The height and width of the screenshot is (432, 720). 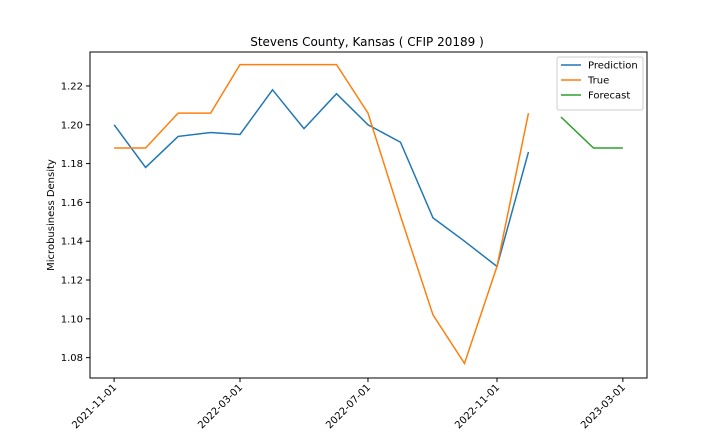 I want to click on y-tick-label: 1.20, so click(x=72, y=125).